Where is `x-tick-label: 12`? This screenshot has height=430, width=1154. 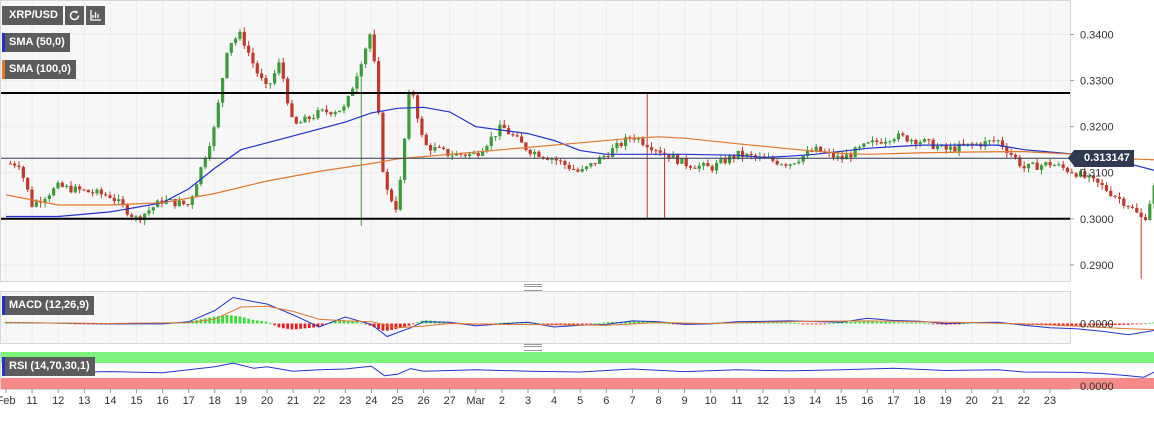 x-tick-label: 12 is located at coordinates (763, 401).